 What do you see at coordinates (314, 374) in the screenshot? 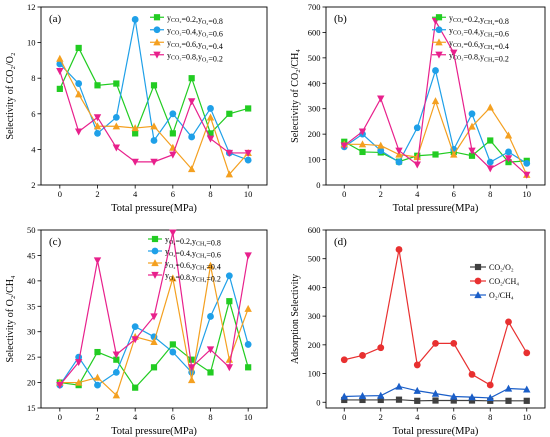
I see `y-tick-label: 100` at bounding box center [314, 374].